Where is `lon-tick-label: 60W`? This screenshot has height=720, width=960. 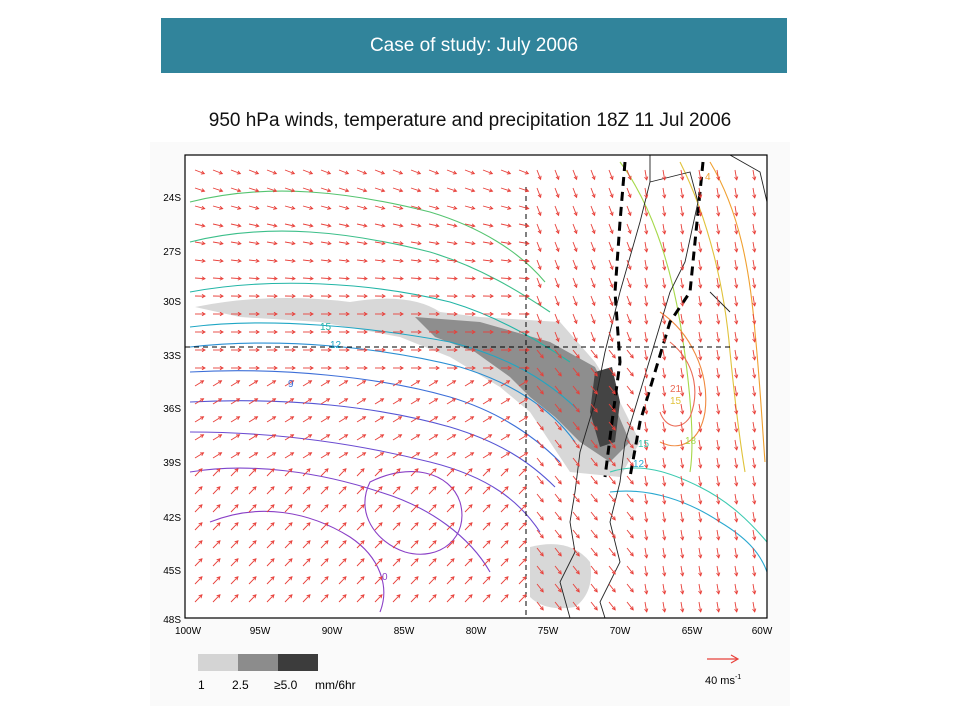
lon-tick-label: 60W is located at coordinates (762, 631).